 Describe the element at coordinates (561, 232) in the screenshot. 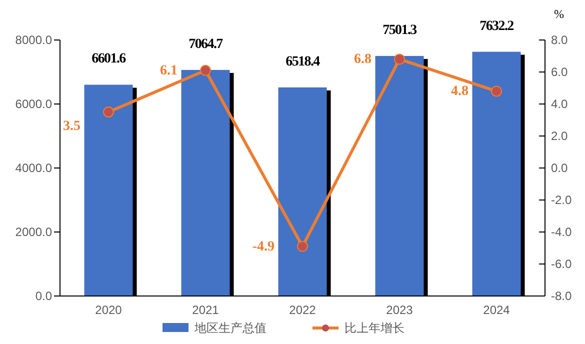

I see `y2-tick-label: -4.0` at that location.